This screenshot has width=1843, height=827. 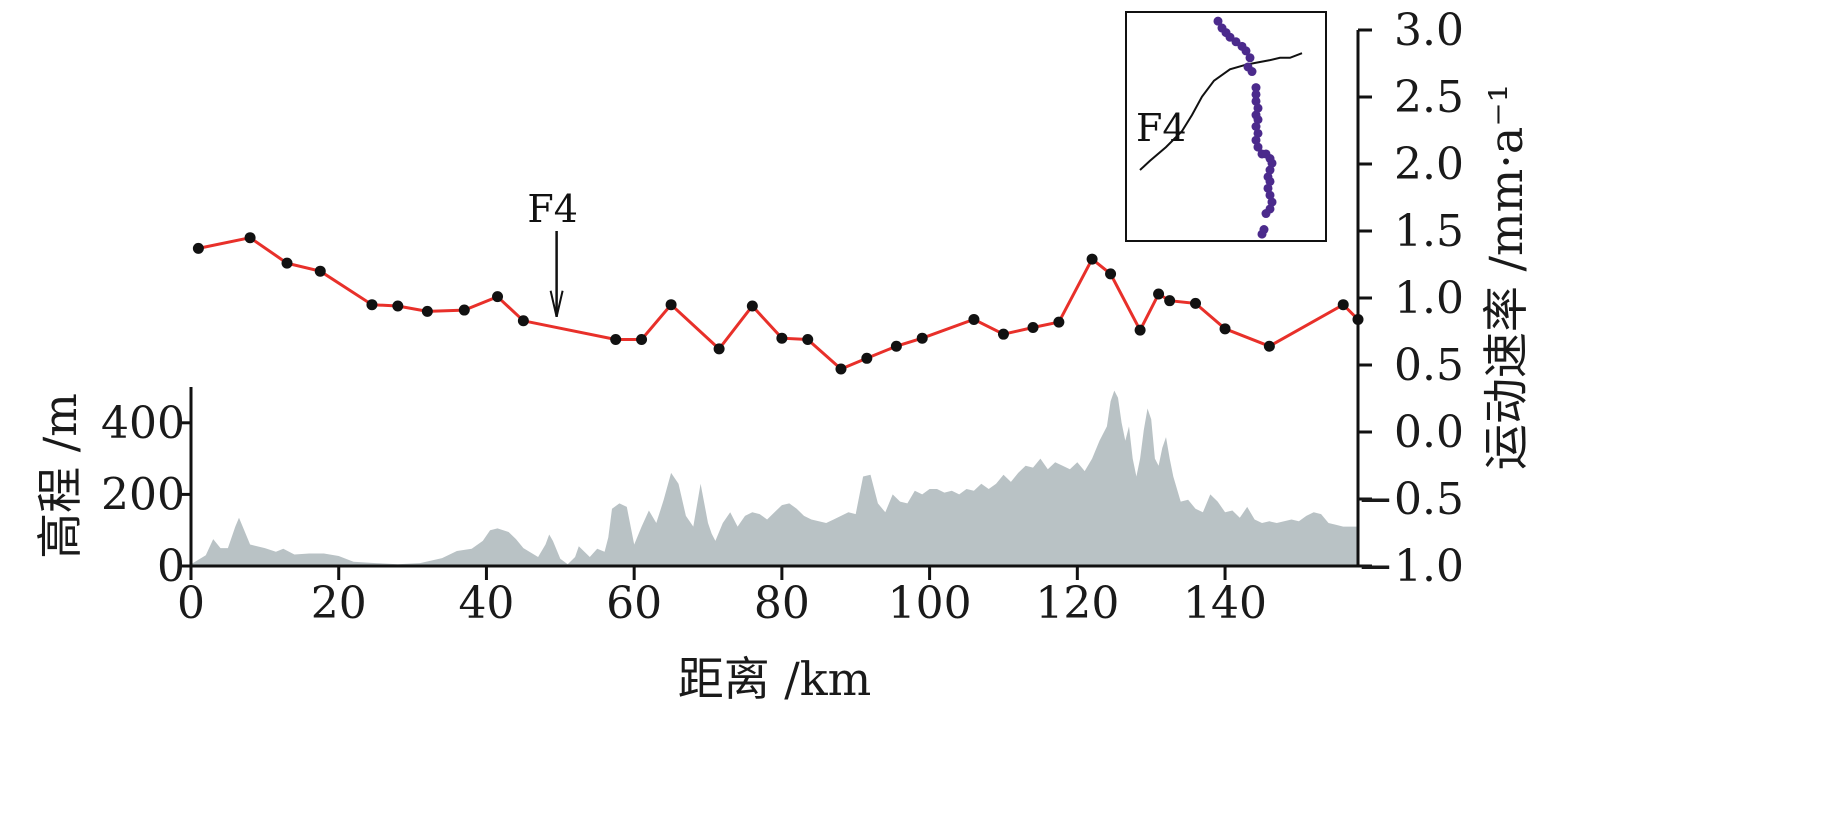 I want to click on y-right-tick-label: 1.0, so click(x=1429, y=298).